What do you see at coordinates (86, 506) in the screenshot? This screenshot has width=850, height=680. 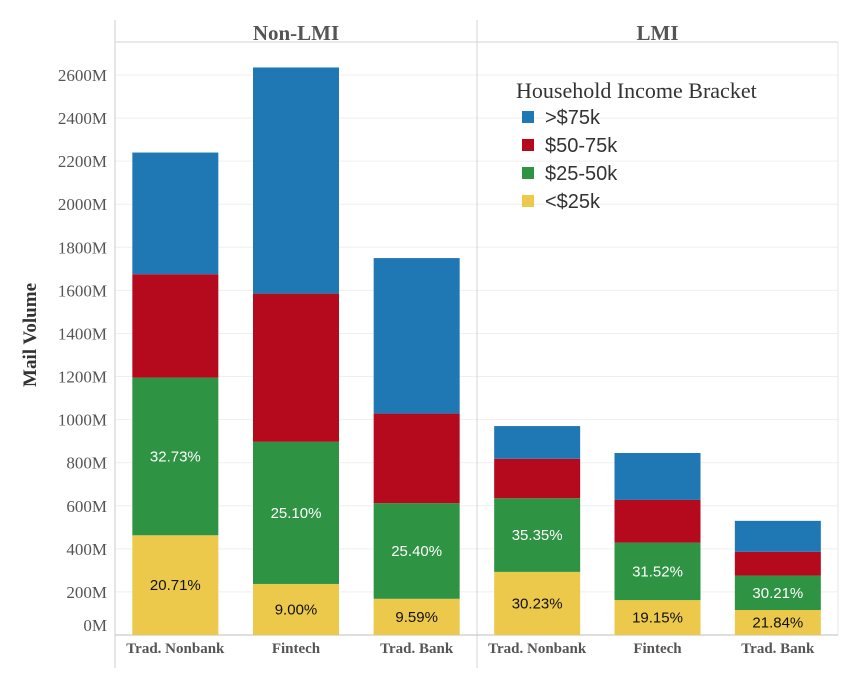 I see `y-tick-label: 600M` at bounding box center [86, 506].